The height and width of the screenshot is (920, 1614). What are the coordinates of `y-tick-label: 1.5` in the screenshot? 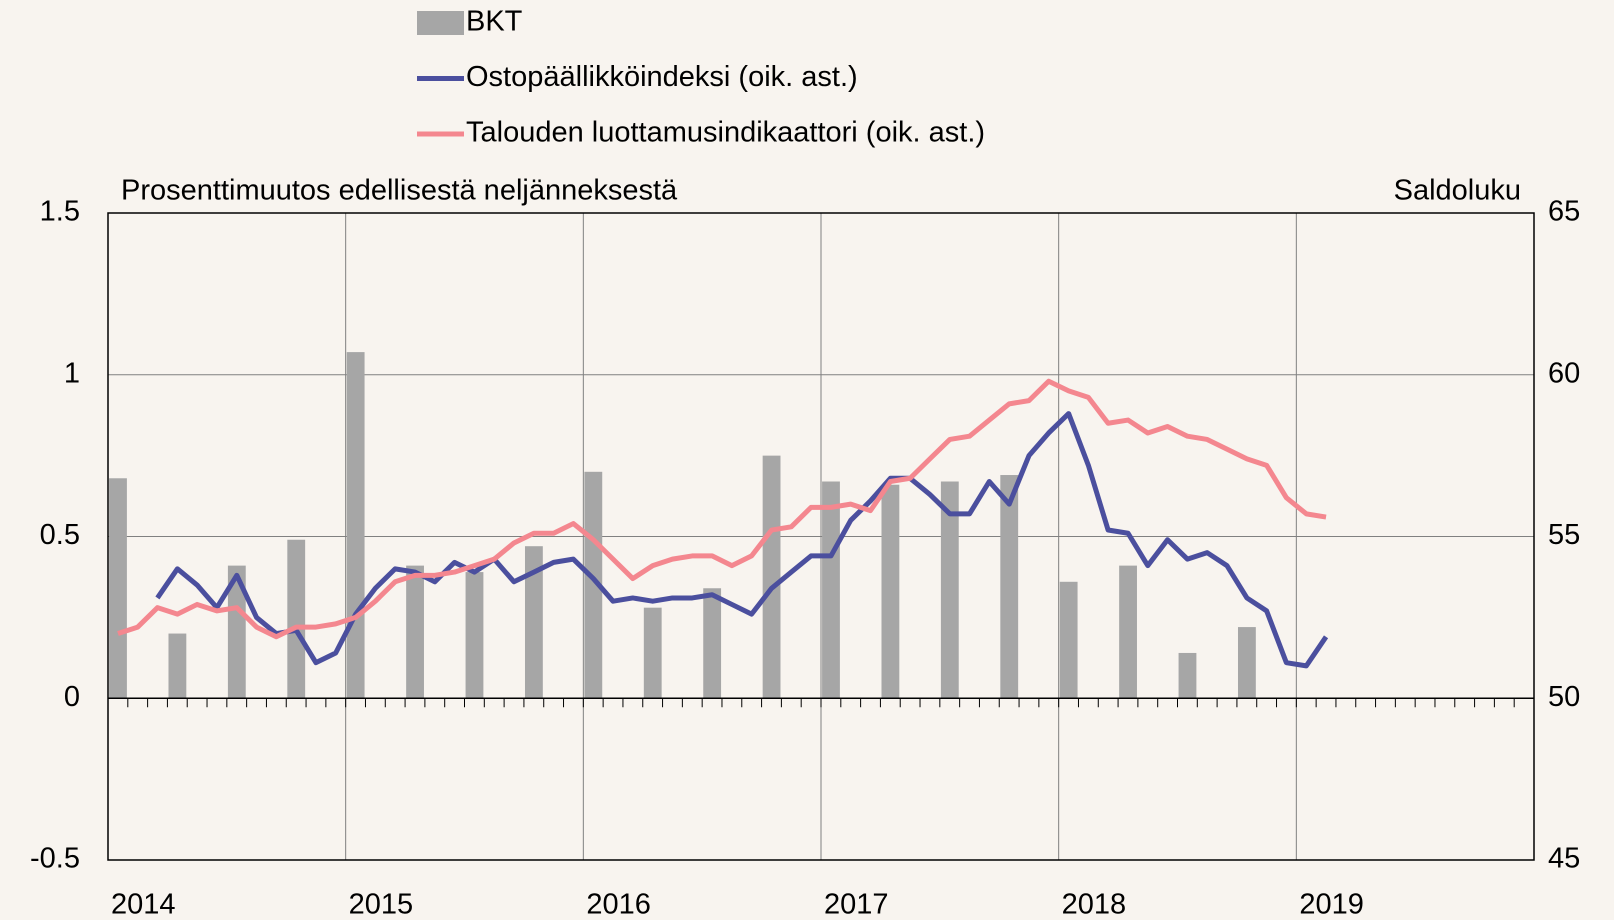 It's located at (60, 212).